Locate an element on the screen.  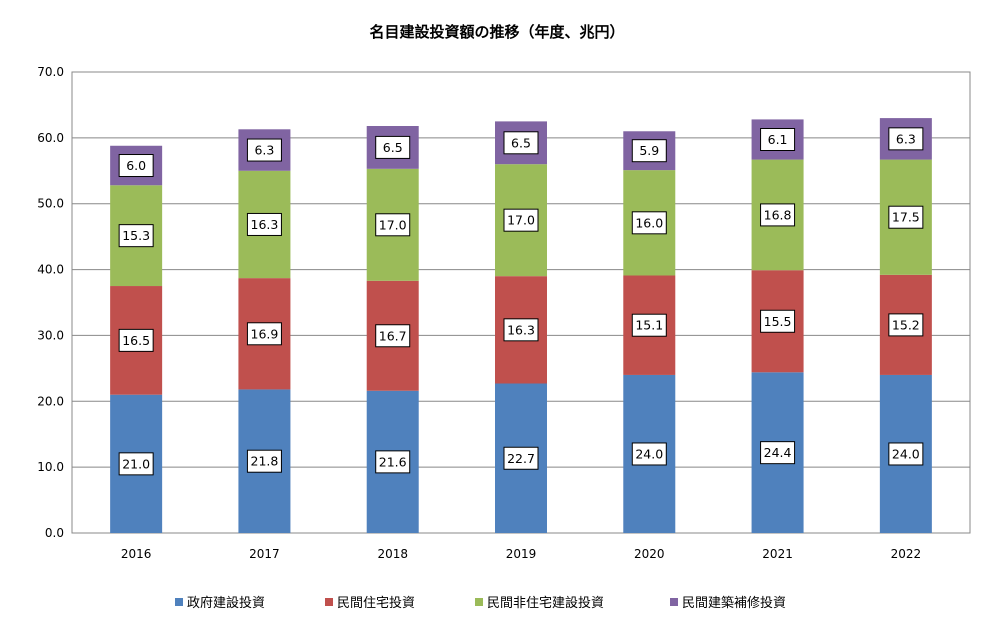
data-label: 15.5 is located at coordinates (778, 321).